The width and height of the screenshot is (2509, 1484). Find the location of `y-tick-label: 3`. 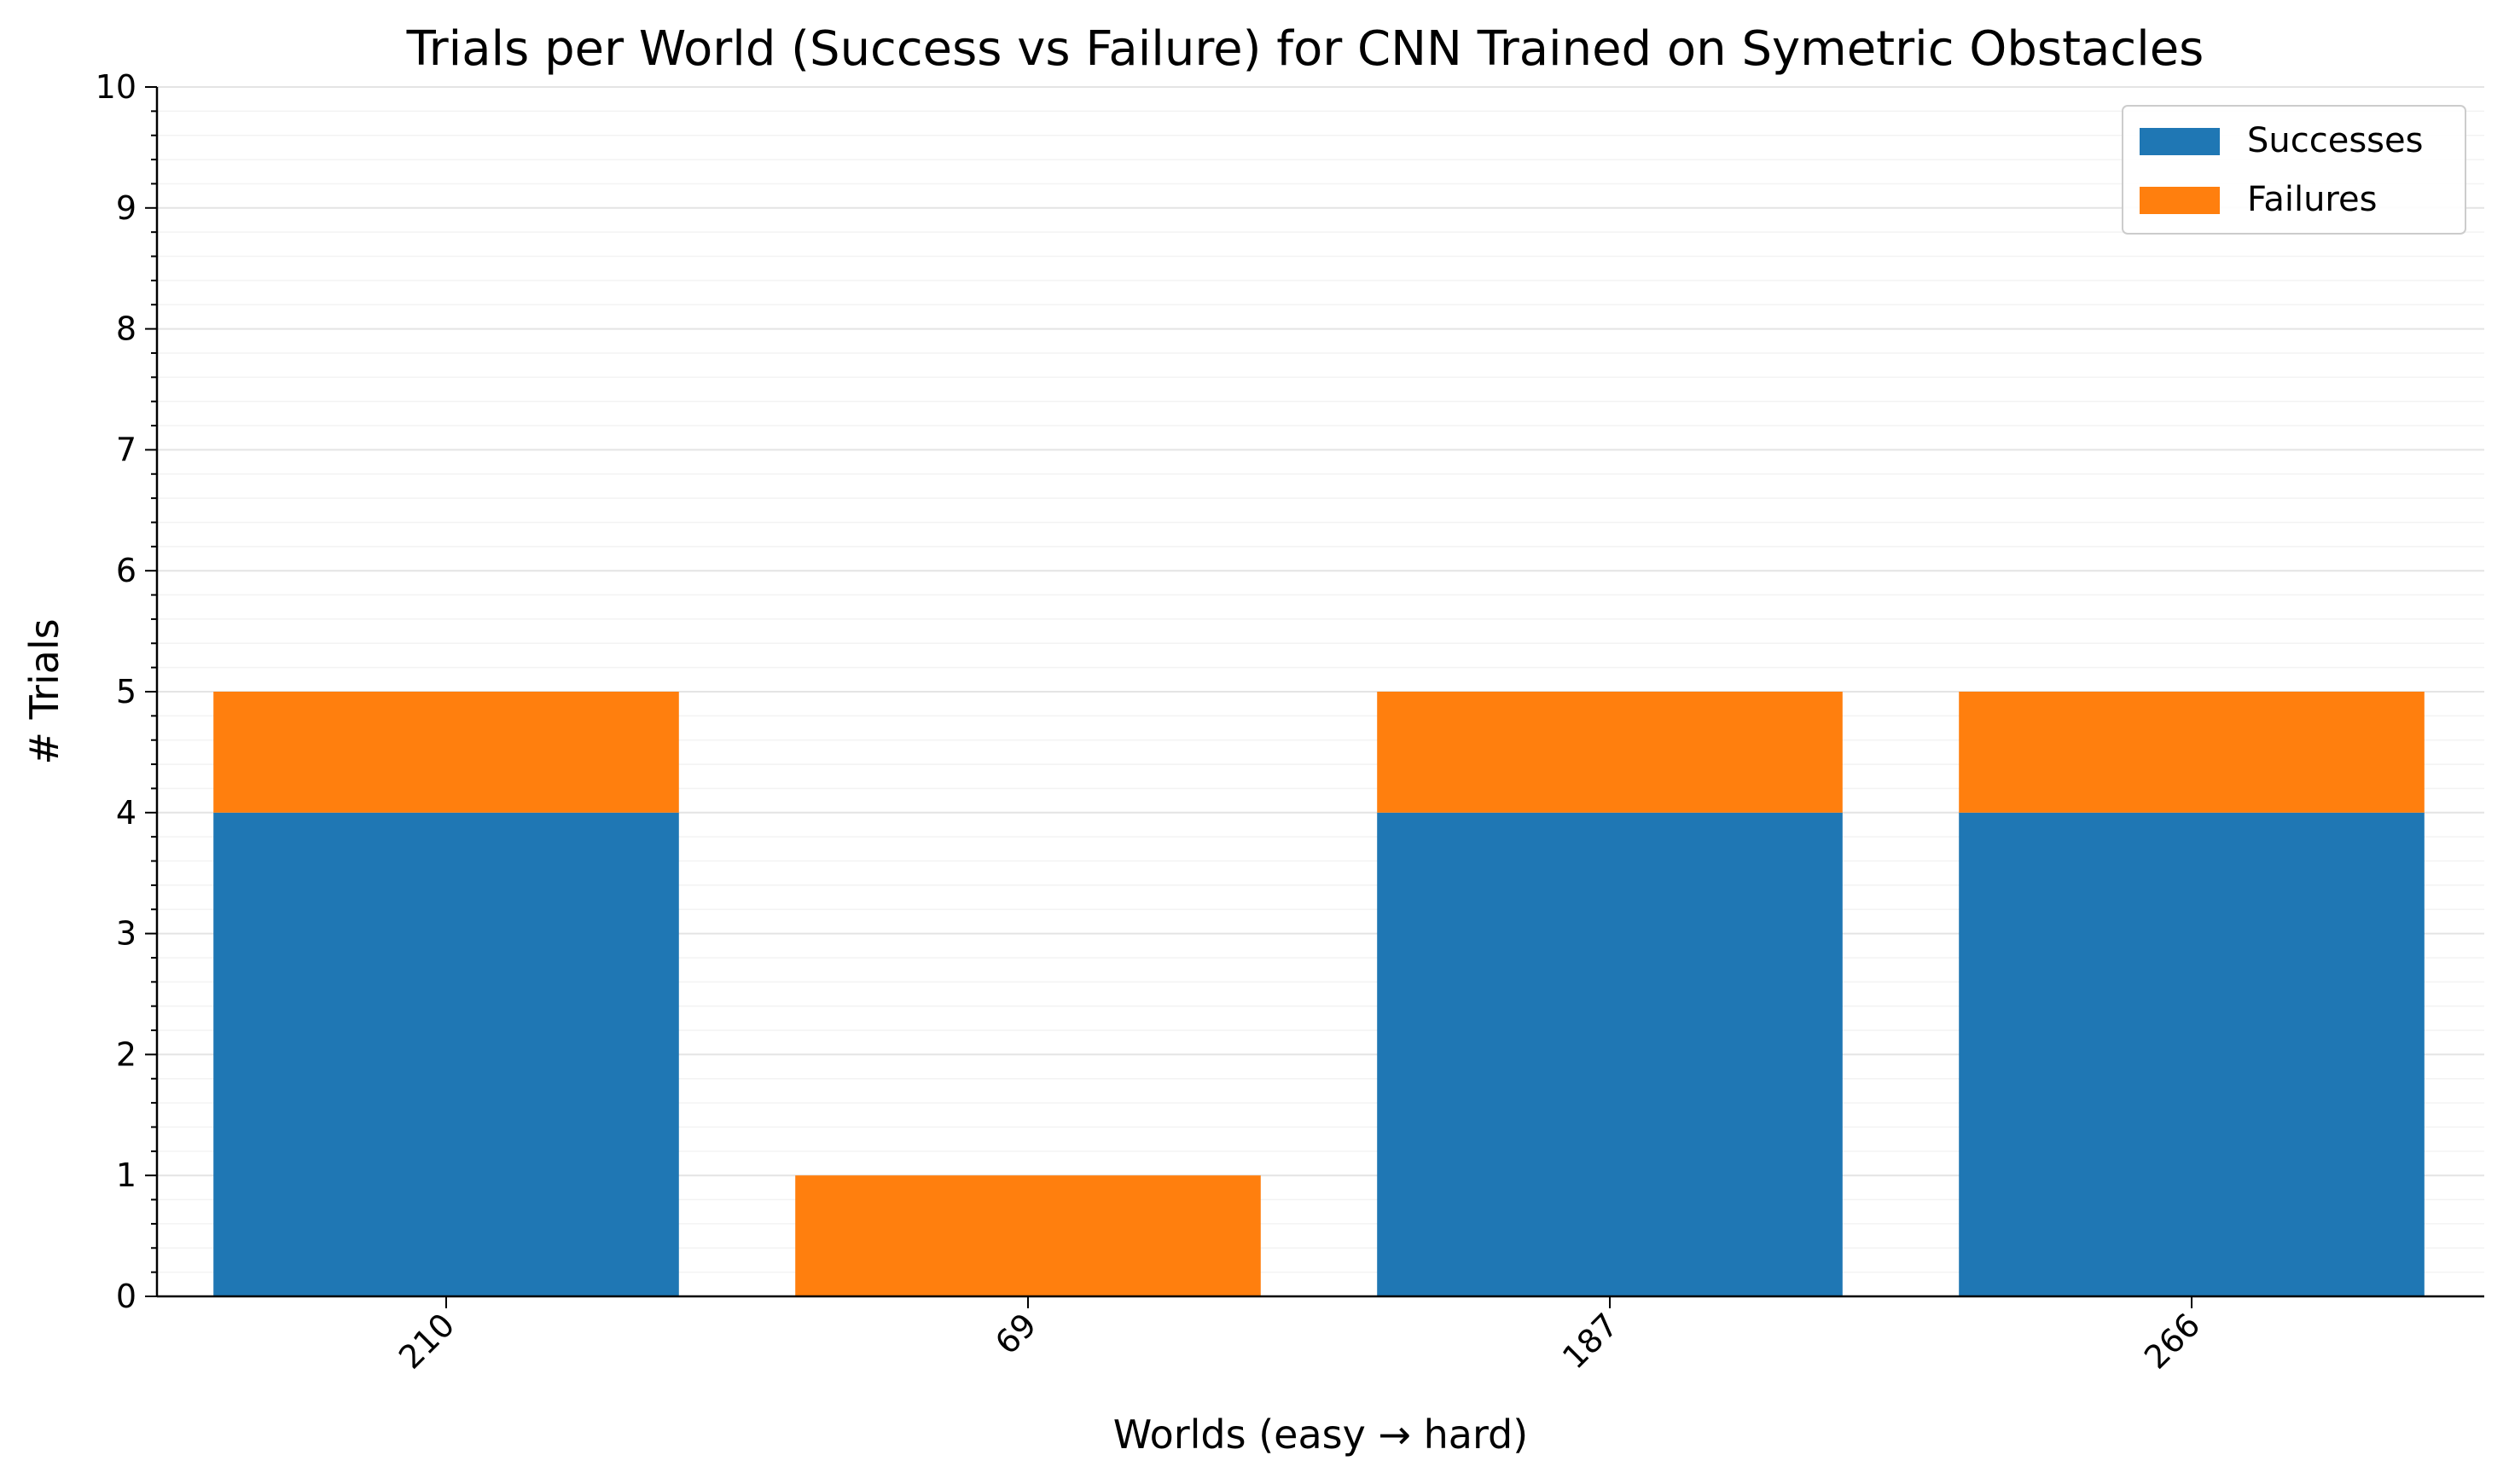

y-tick-label: 3 is located at coordinates (126, 934).